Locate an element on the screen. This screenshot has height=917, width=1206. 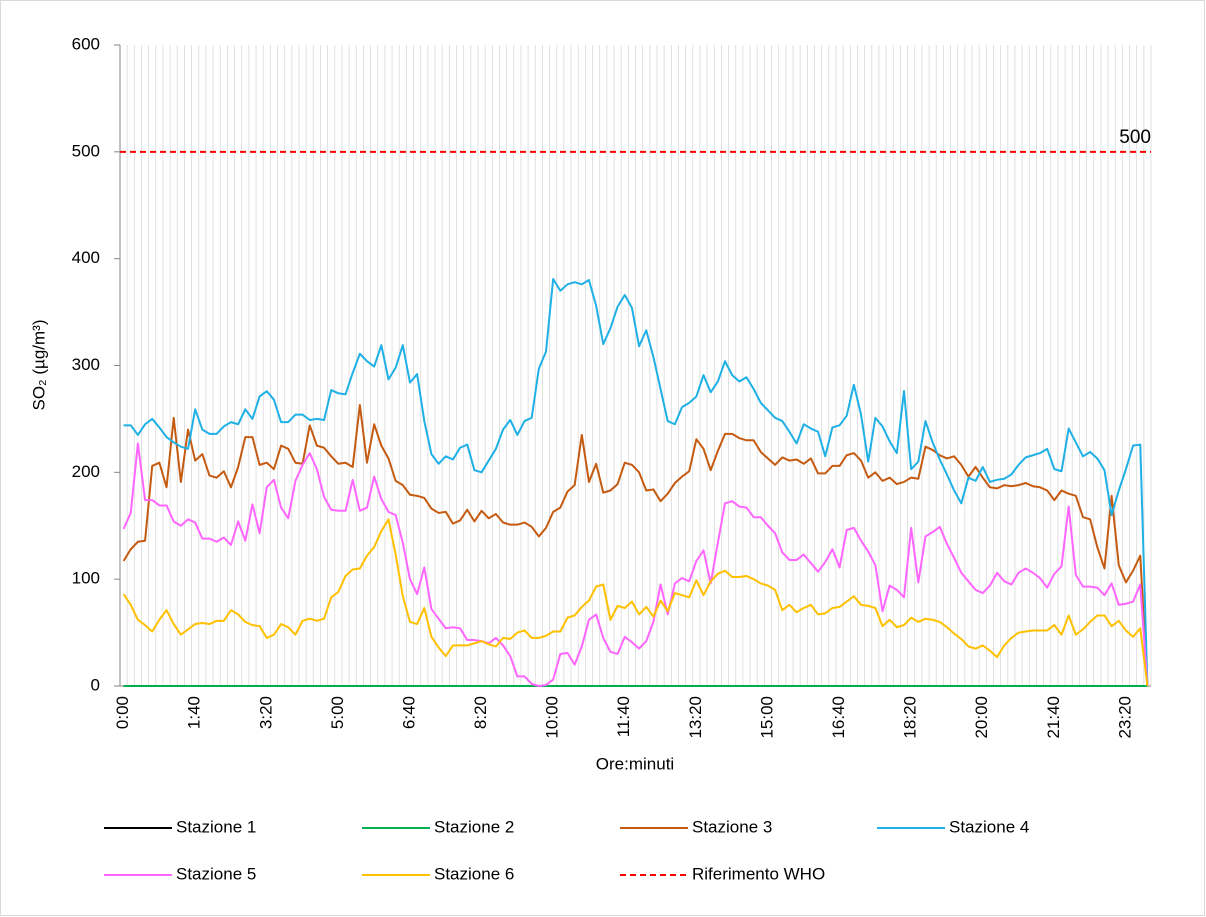
legend-label: Stazione 4 is located at coordinates (989, 826).